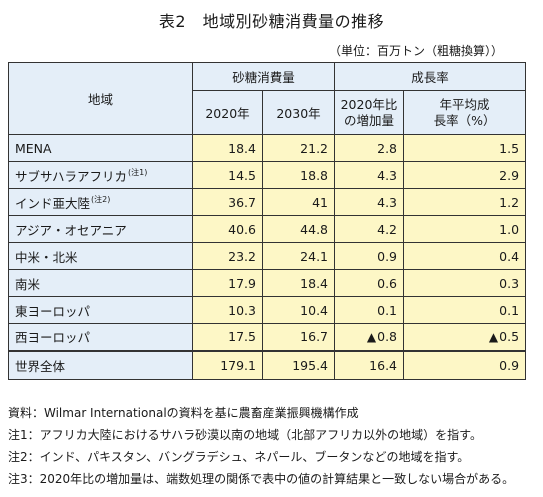  Describe the element at coordinates (298, 283) in the screenshot. I see `value-2030: 18.4` at that location.